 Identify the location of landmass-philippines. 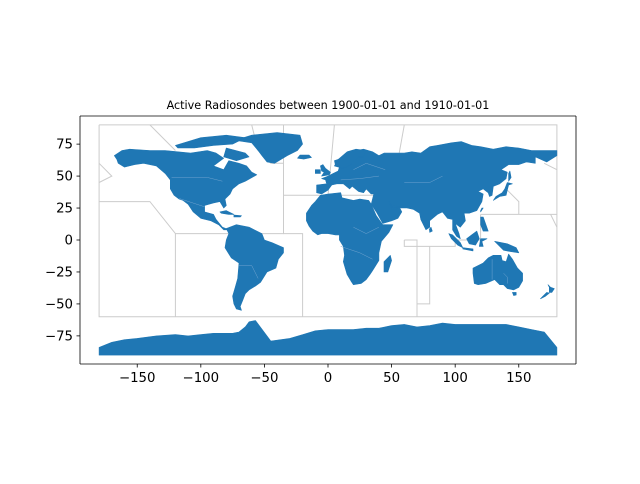
(484, 224).